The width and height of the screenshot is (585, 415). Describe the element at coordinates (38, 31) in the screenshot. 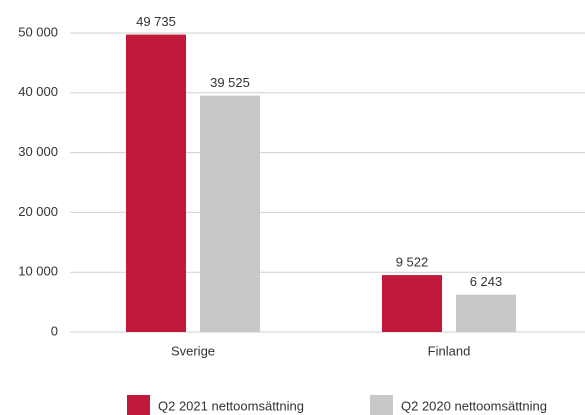

I see `y-tick-label: 50 000` at that location.